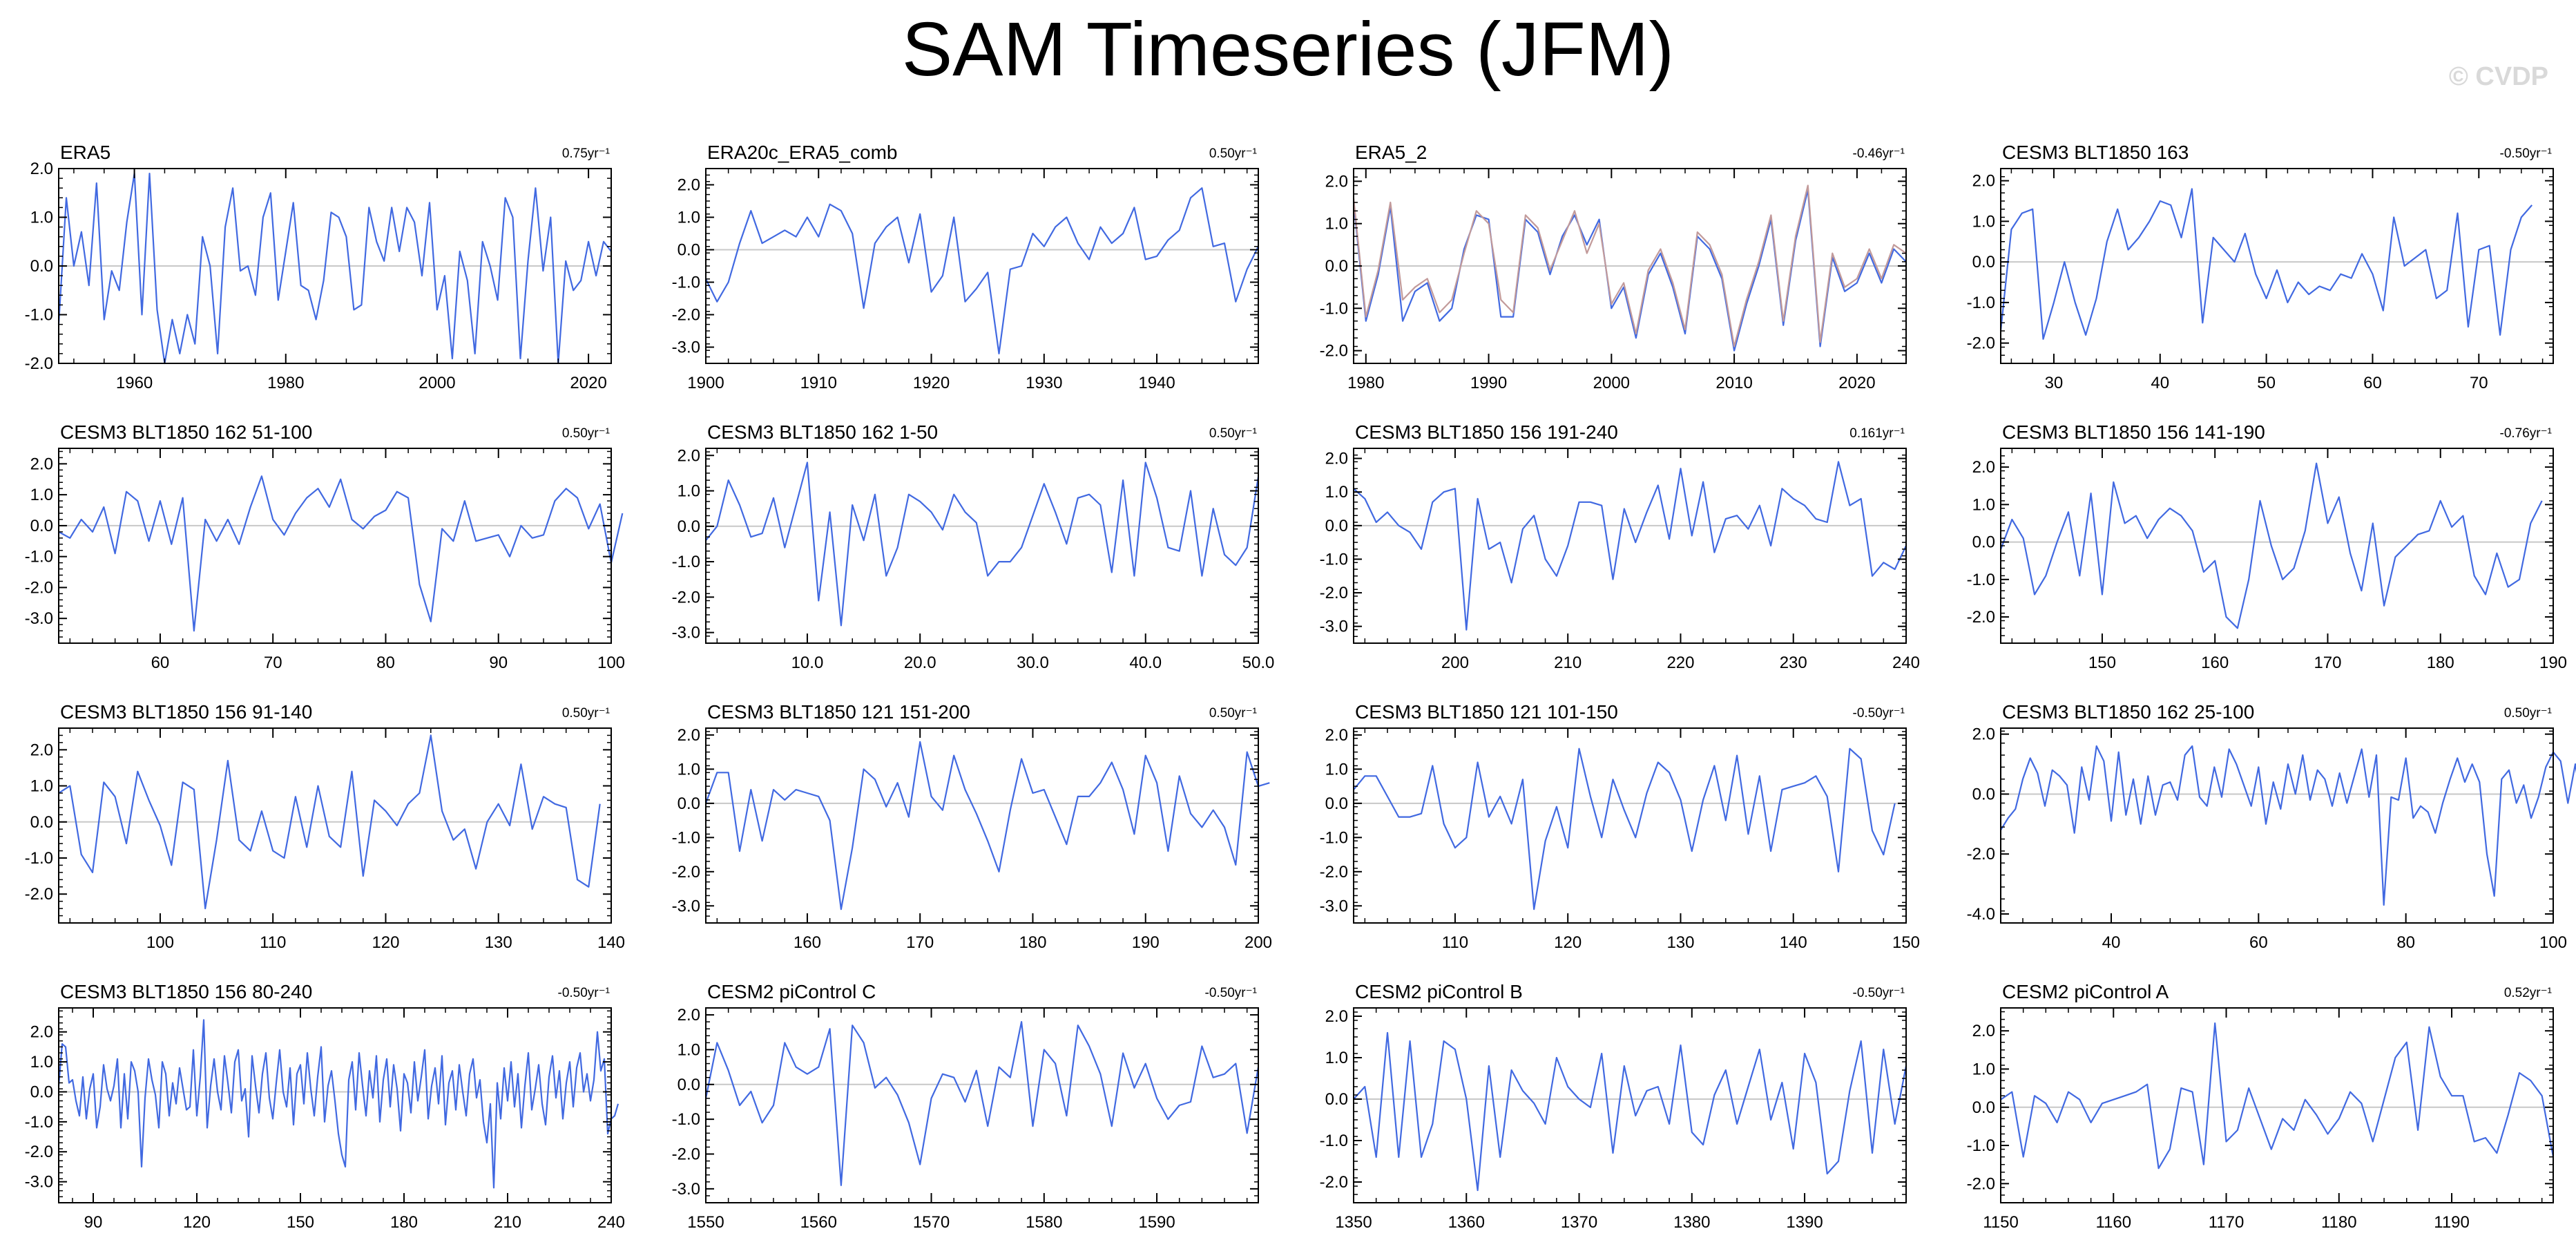 Image resolution: width=2576 pixels, height=1258 pixels. I want to click on xtick-label: 120, so click(197, 1222).